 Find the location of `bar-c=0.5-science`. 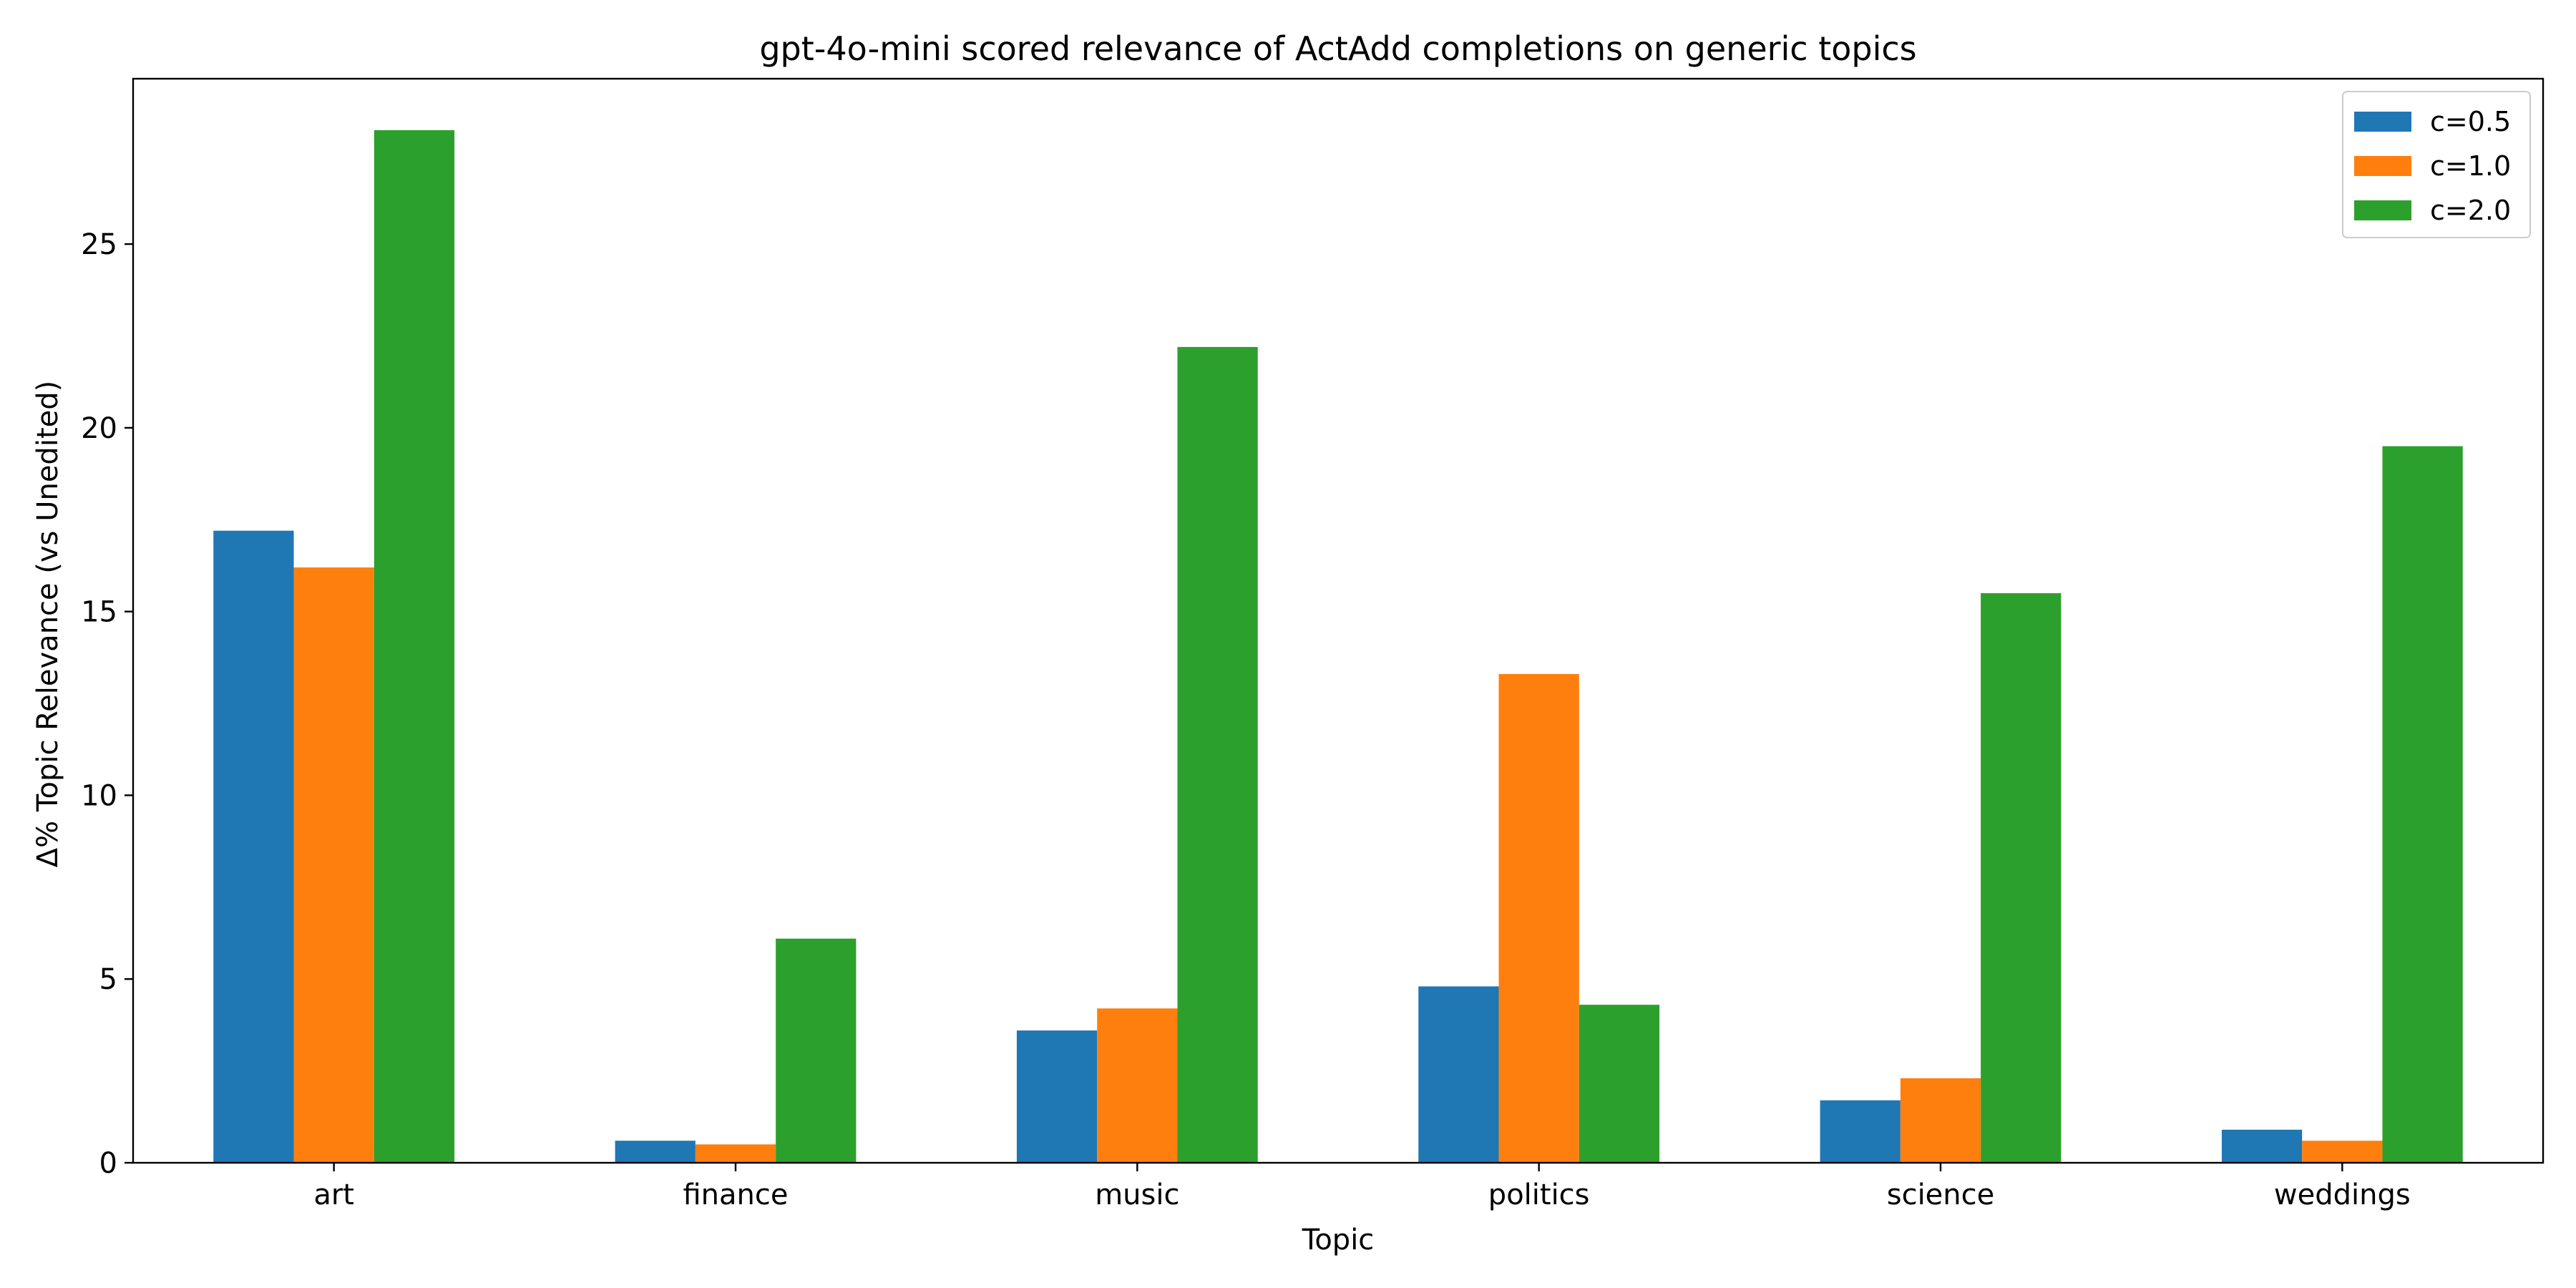

bar-c=0.5-science is located at coordinates (1860, 1131).